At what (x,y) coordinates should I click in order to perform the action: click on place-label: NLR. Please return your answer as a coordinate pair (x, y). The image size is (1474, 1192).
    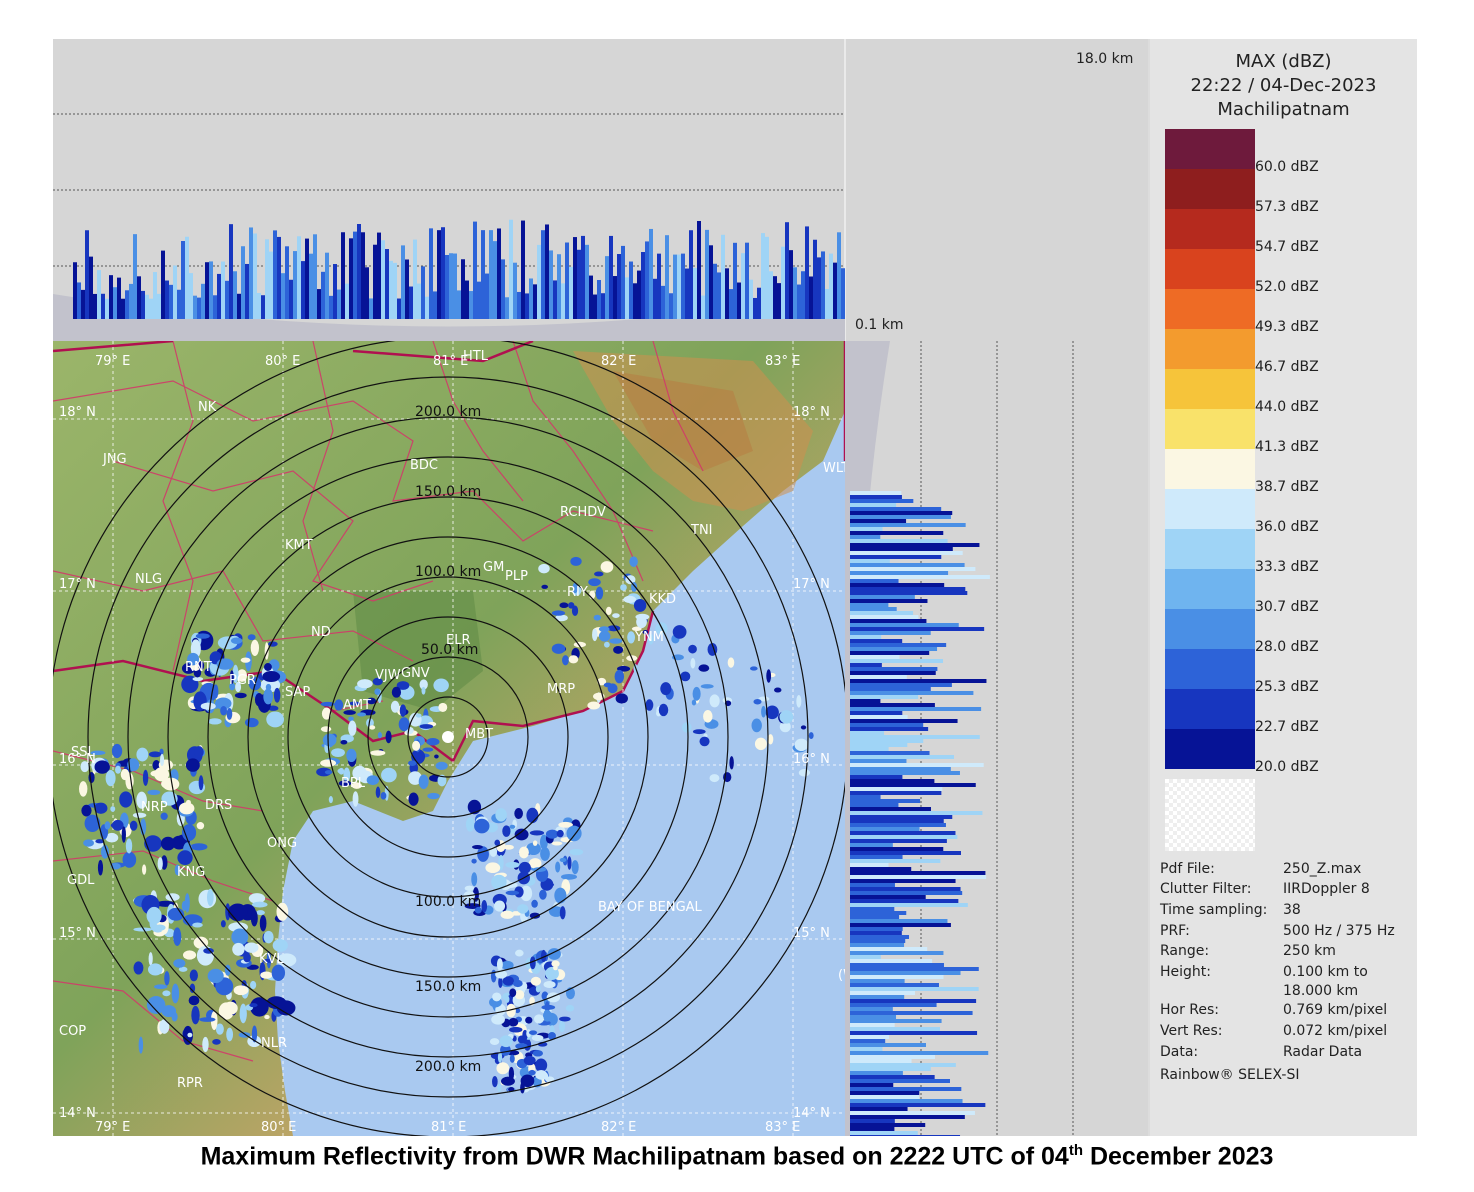
    Looking at the image, I should click on (274, 1043).